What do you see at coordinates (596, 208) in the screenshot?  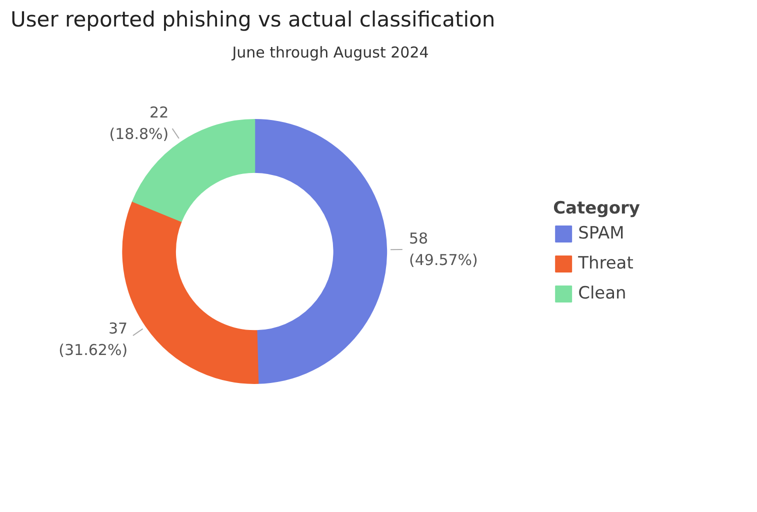 I see `legend-title: Category` at bounding box center [596, 208].